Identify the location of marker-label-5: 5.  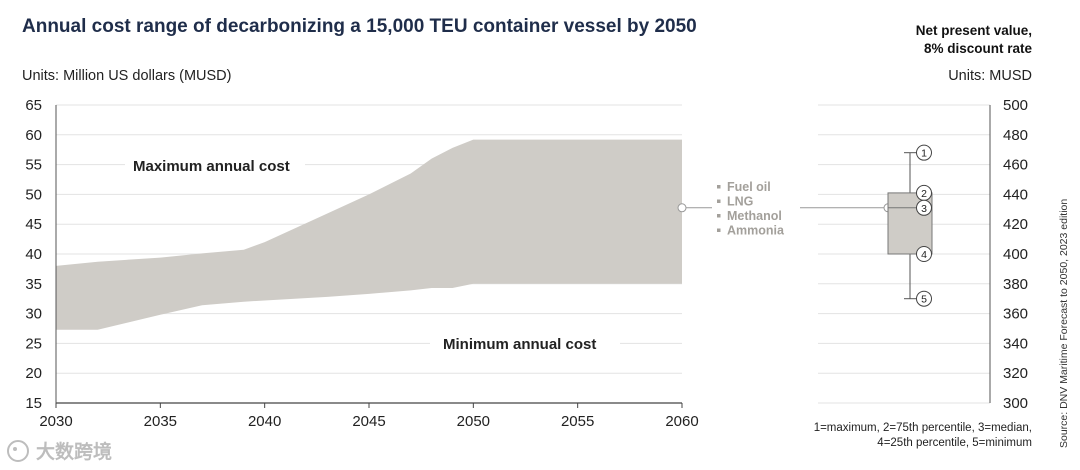
(924, 300).